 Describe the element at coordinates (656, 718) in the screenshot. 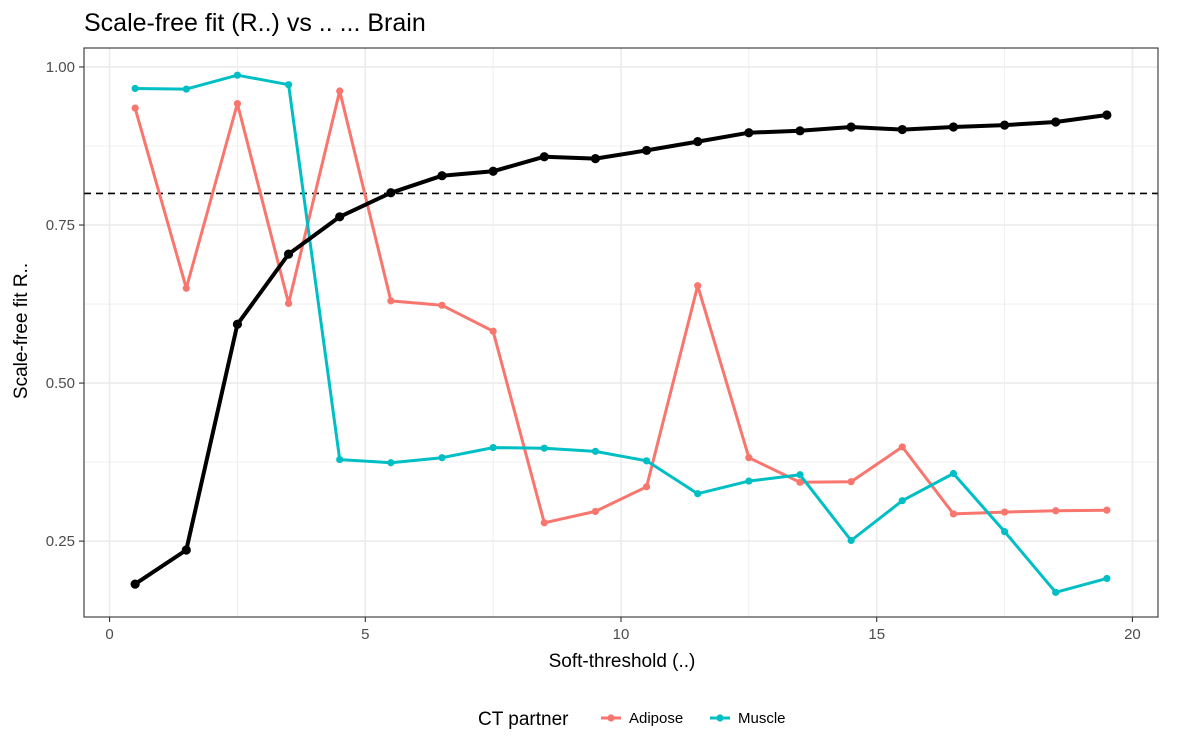

I see `legend-label-adipose: Adipose` at that location.